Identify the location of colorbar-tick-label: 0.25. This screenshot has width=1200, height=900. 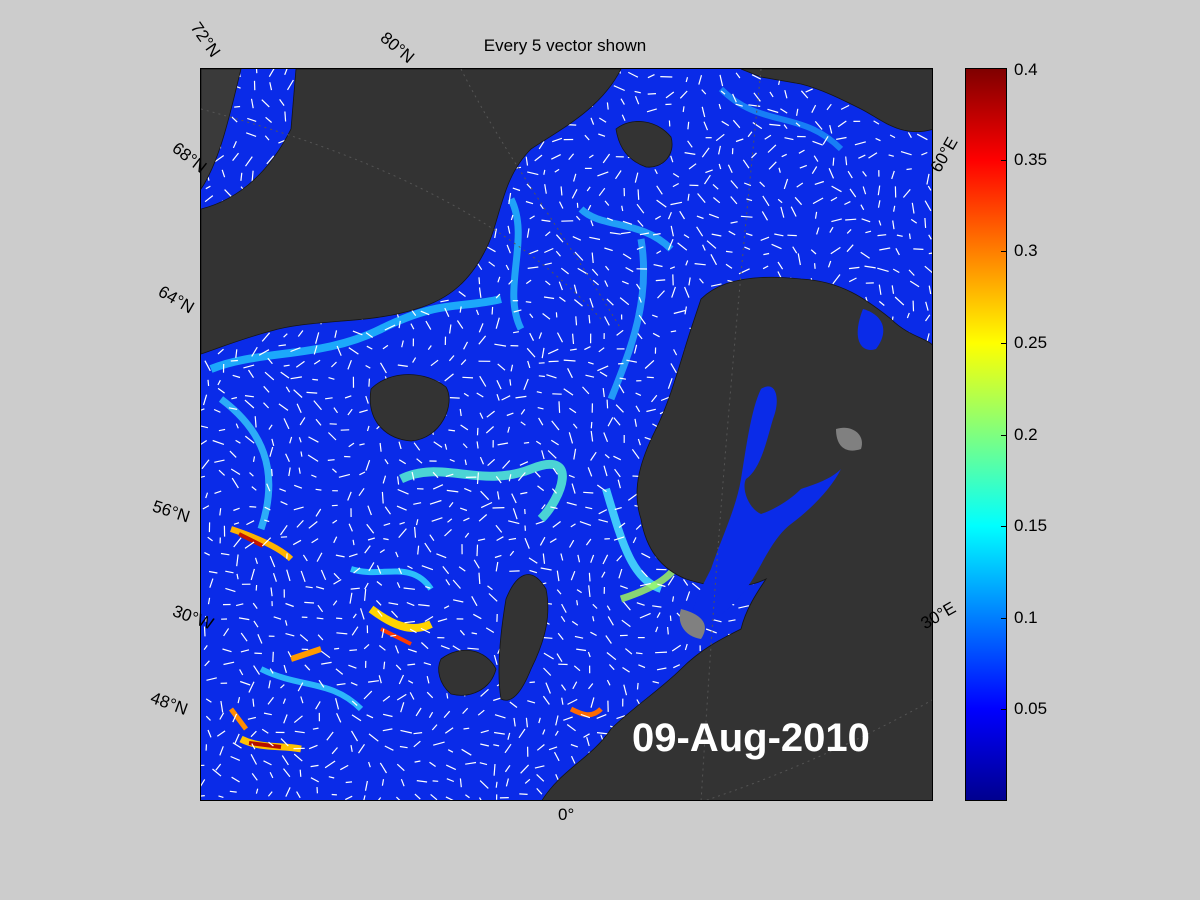
(1031, 342).